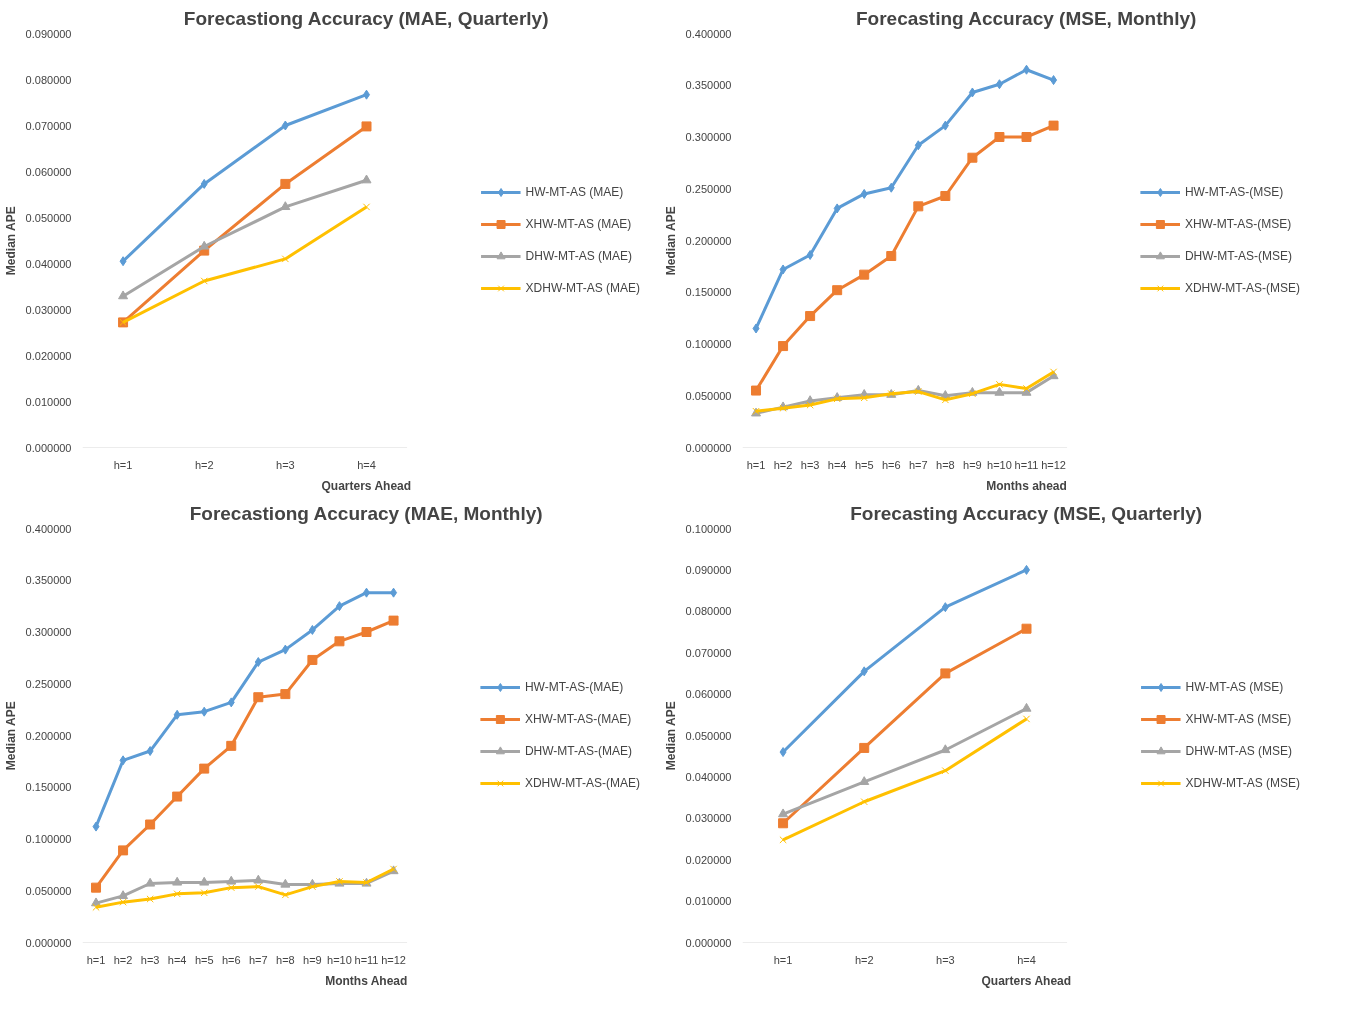 The width and height of the screenshot is (1346, 1030). I want to click on legend-label: HW-MT-AS-(MAE), so click(574, 687).